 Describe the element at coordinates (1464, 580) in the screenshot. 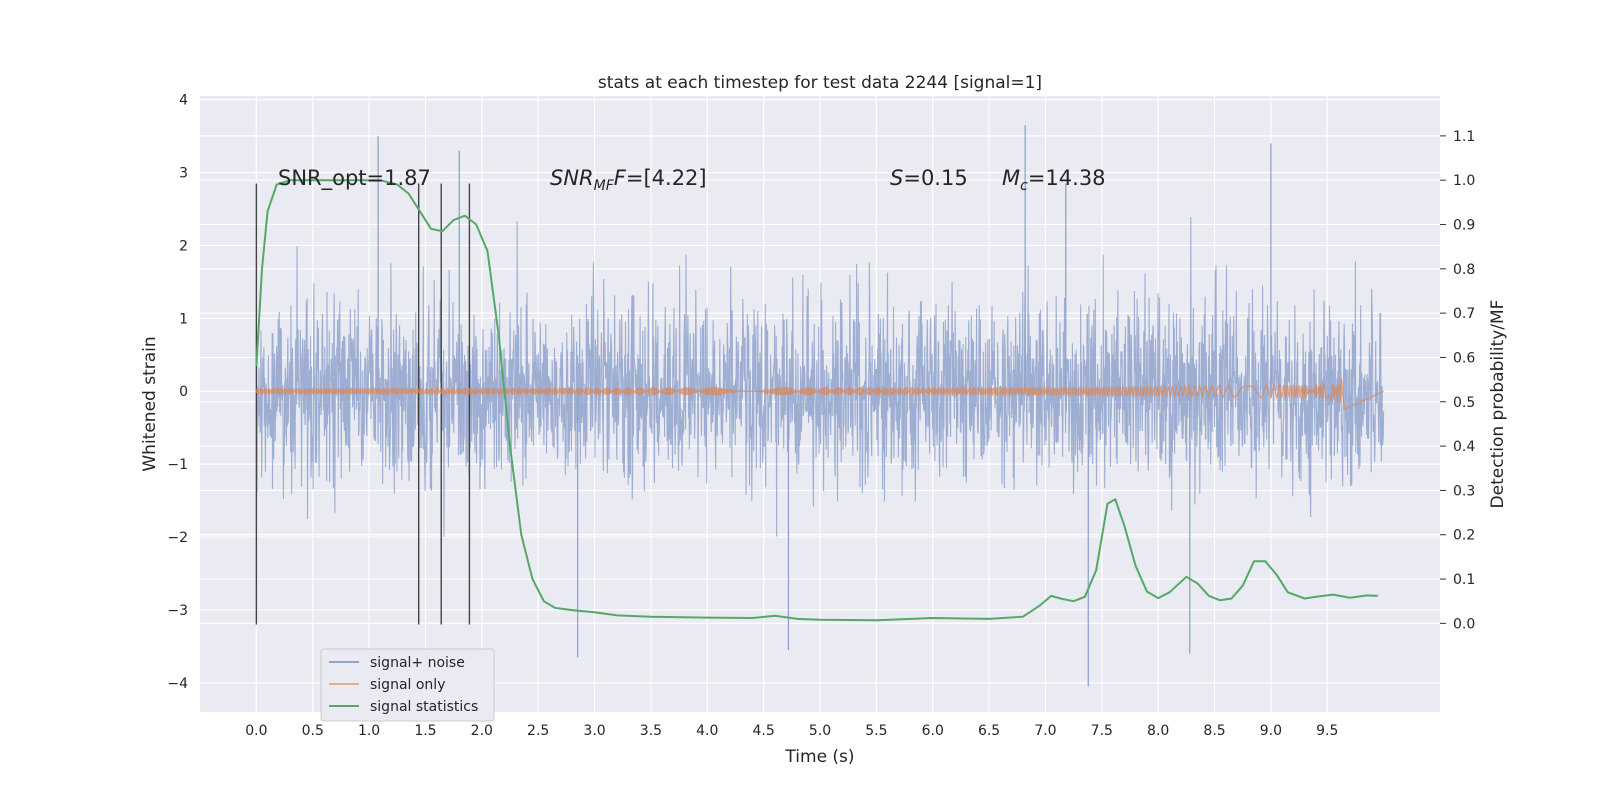

I see `y-right-tick-label: 0.1` at that location.